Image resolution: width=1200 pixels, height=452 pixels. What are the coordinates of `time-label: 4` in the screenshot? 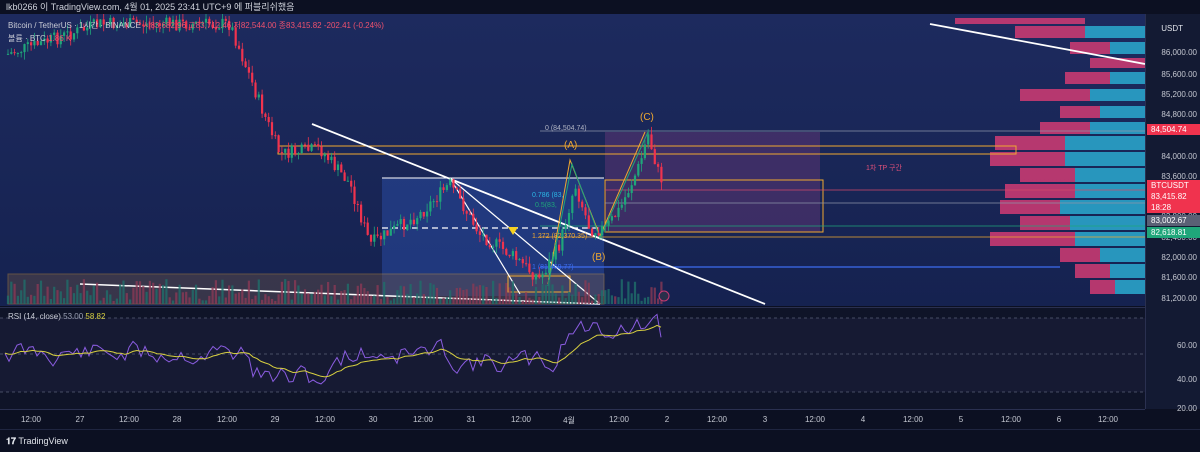 It's located at (863, 419).